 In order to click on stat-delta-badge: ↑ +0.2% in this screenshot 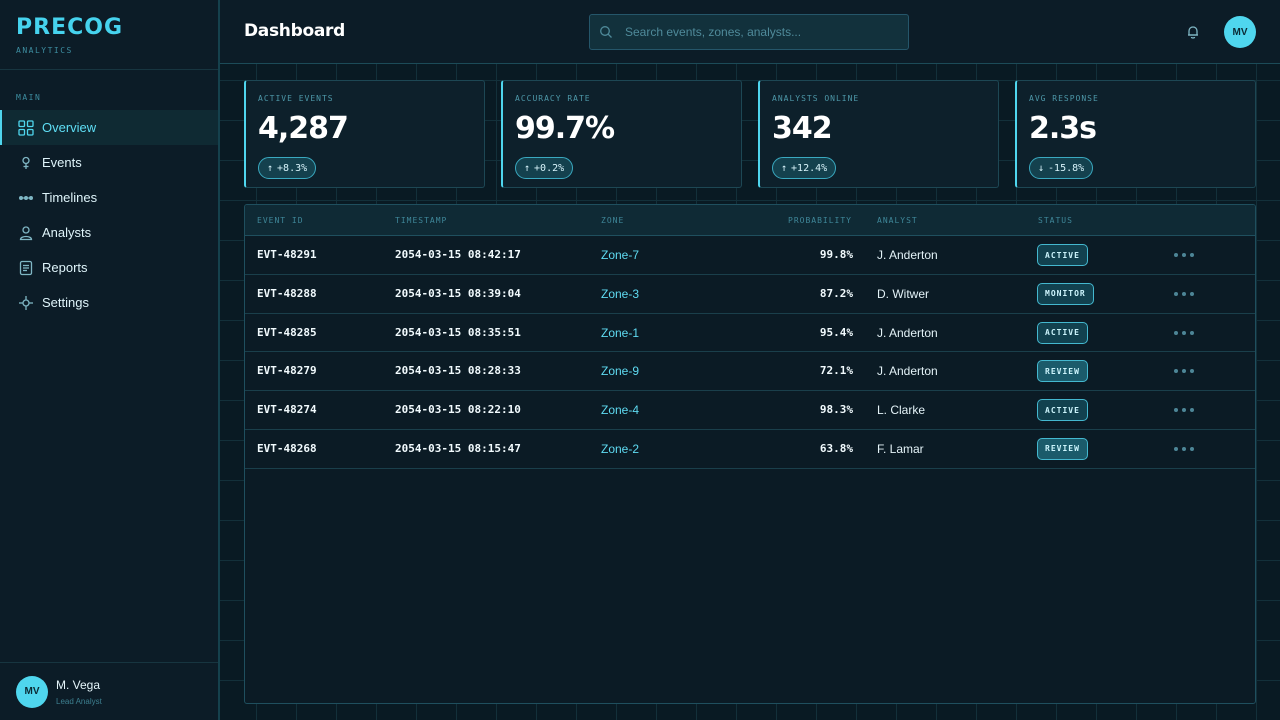, I will do `click(544, 168)`.